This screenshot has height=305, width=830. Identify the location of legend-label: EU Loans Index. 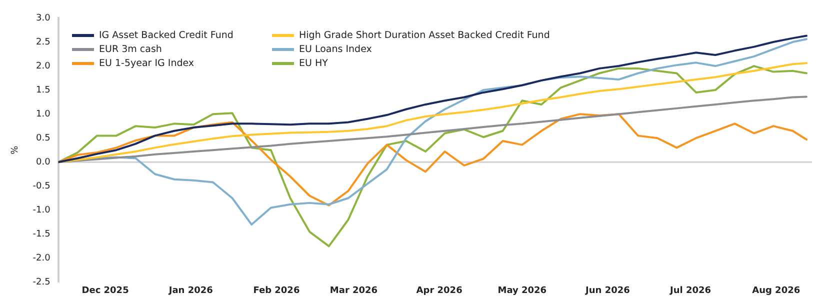
(335, 49).